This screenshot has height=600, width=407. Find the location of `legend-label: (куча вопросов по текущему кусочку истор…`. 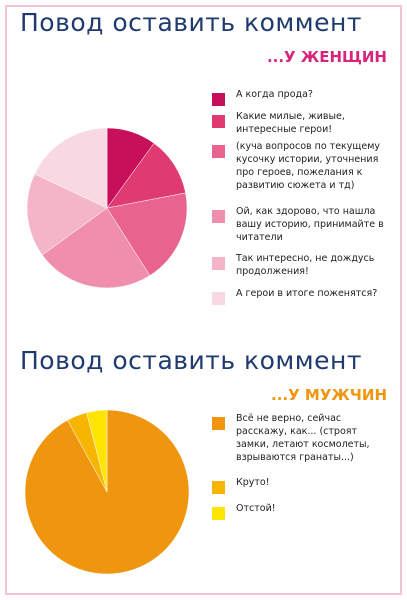

legend-label: (куча вопросов по текущему кусочку истор… is located at coordinates (308, 166).